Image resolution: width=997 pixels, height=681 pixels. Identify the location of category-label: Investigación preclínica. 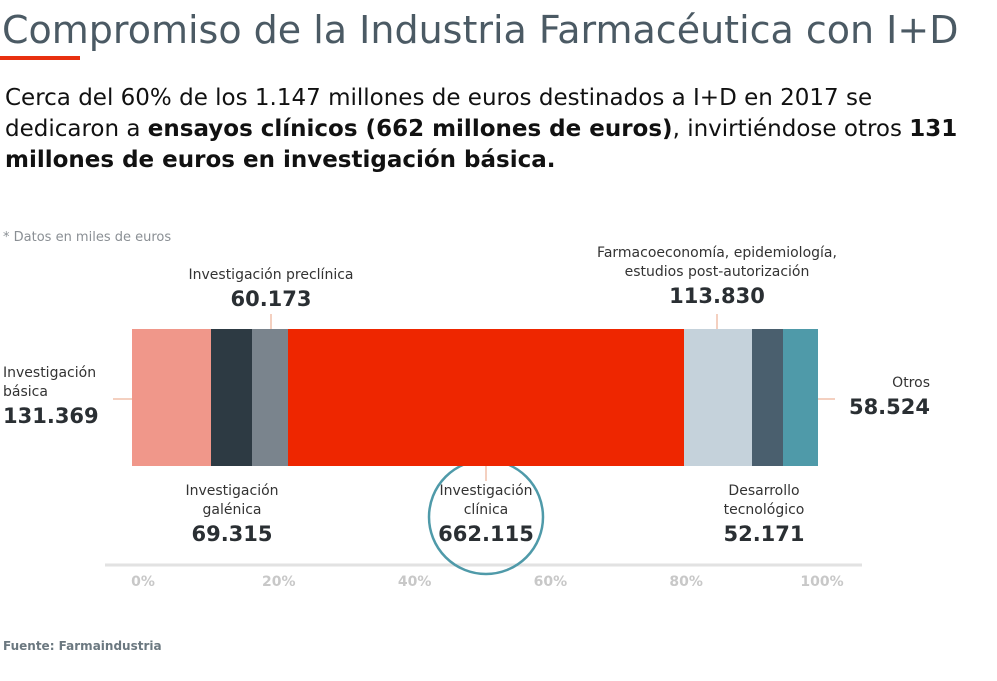
(271, 275).